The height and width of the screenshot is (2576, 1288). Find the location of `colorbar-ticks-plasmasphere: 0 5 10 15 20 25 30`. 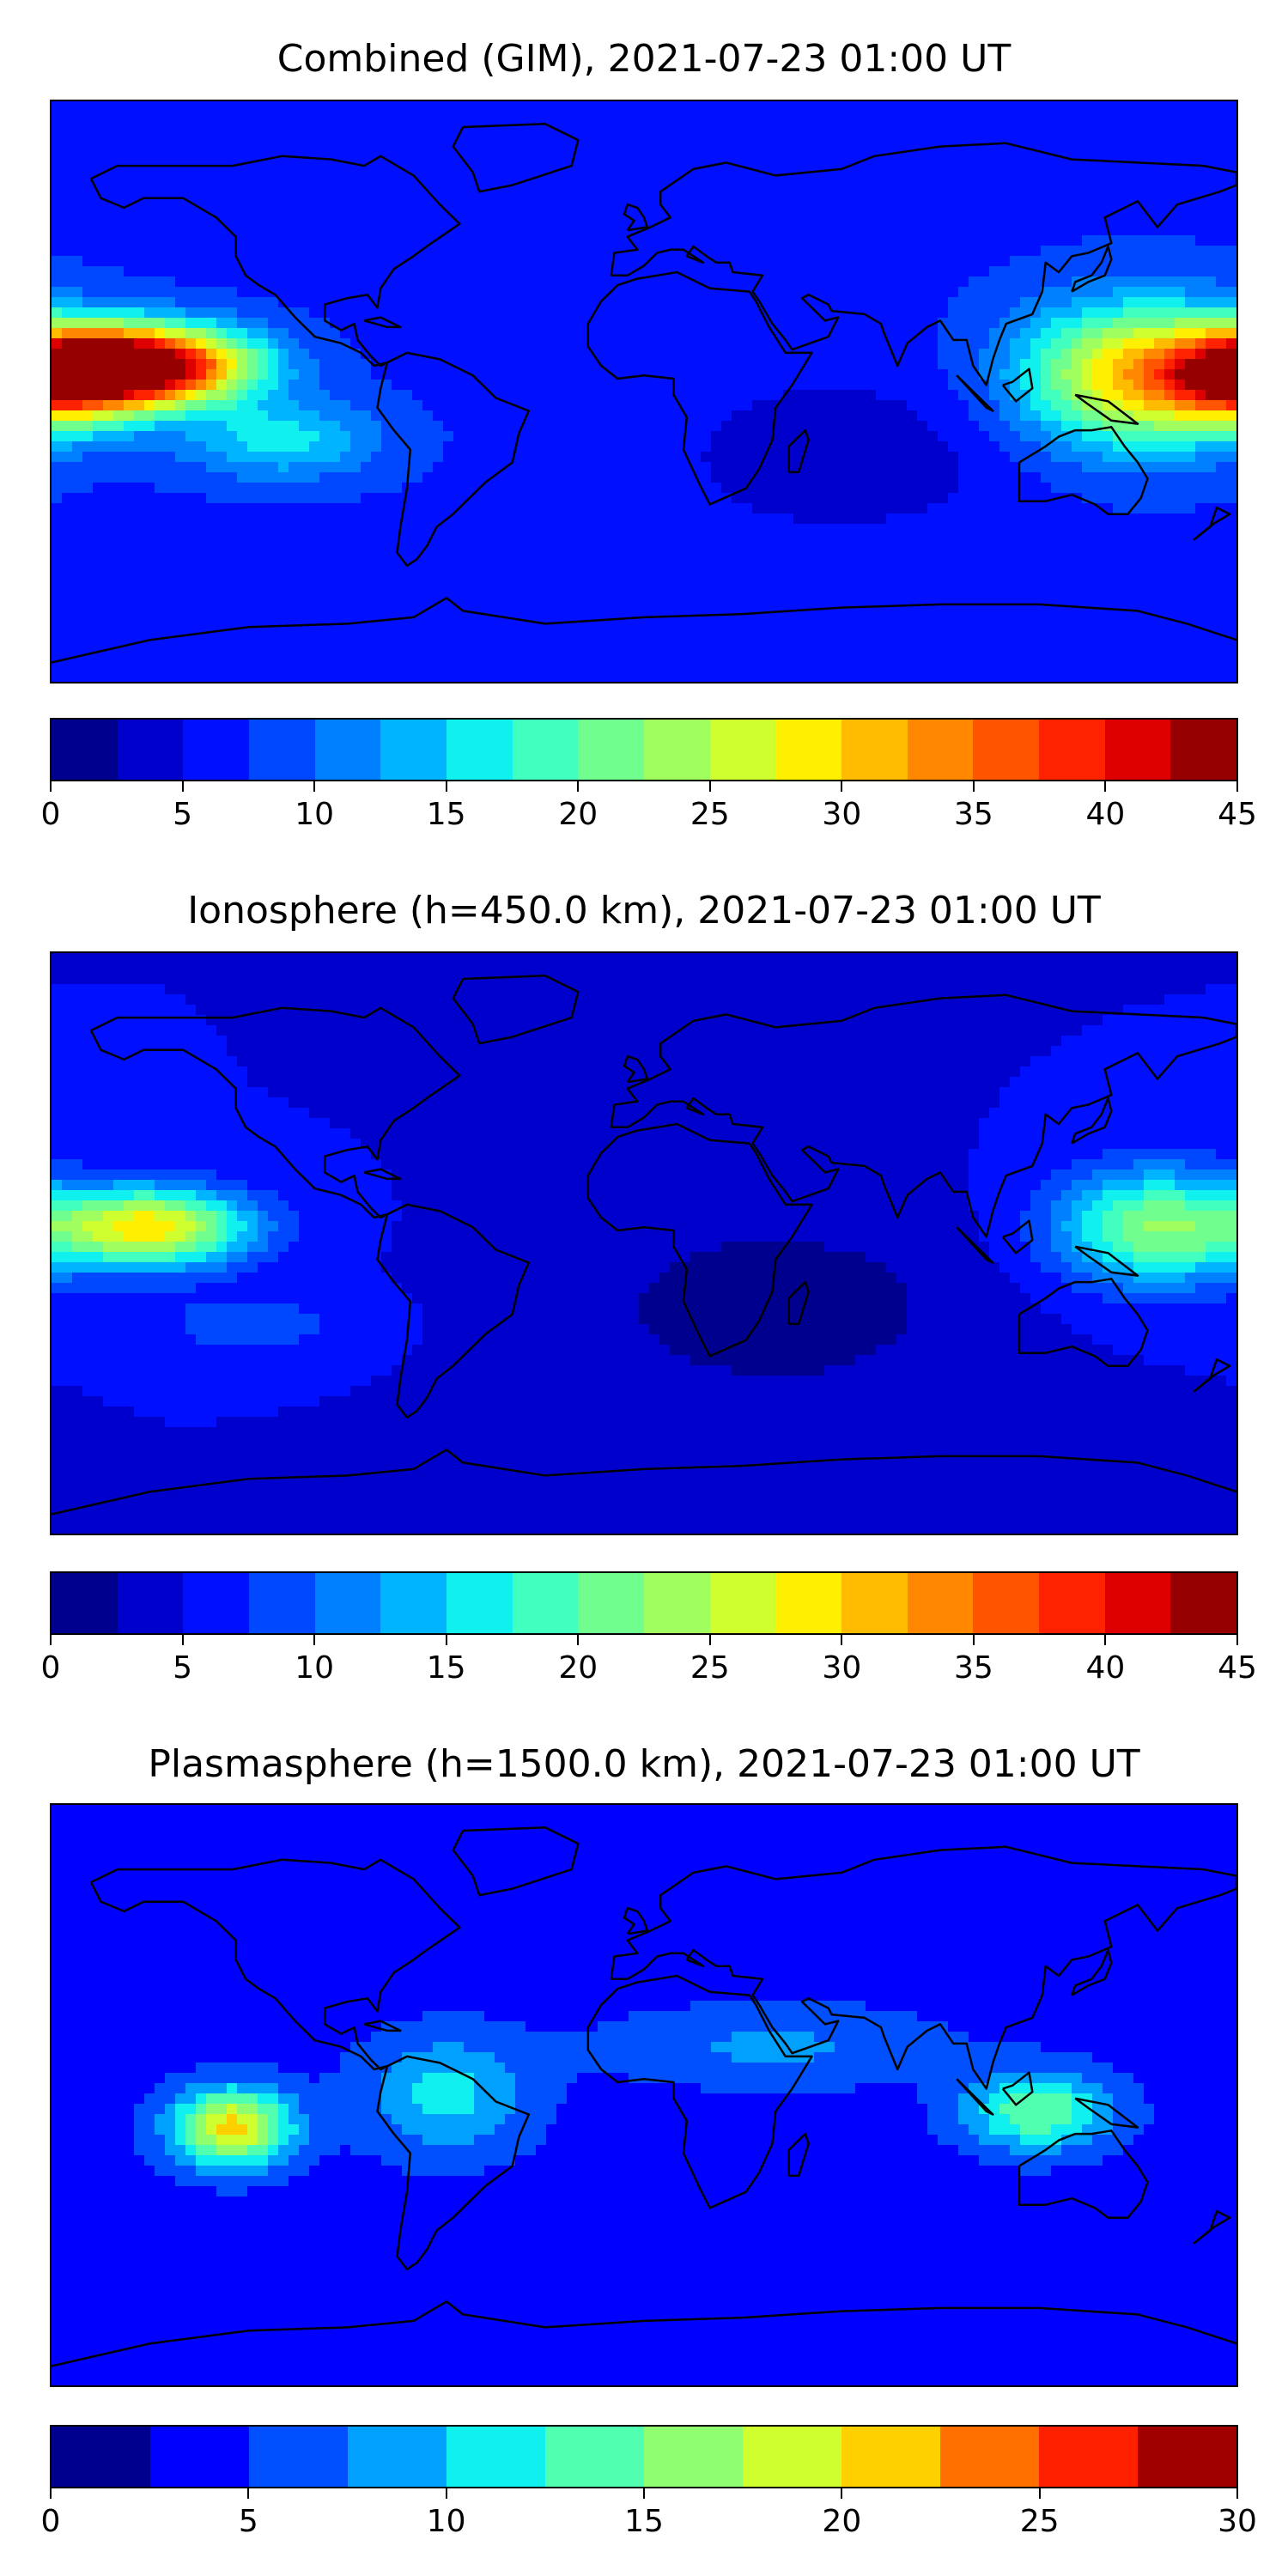

colorbar-ticks-plasmasphere: 0 5 10 15 20 25 30 is located at coordinates (649, 2514).